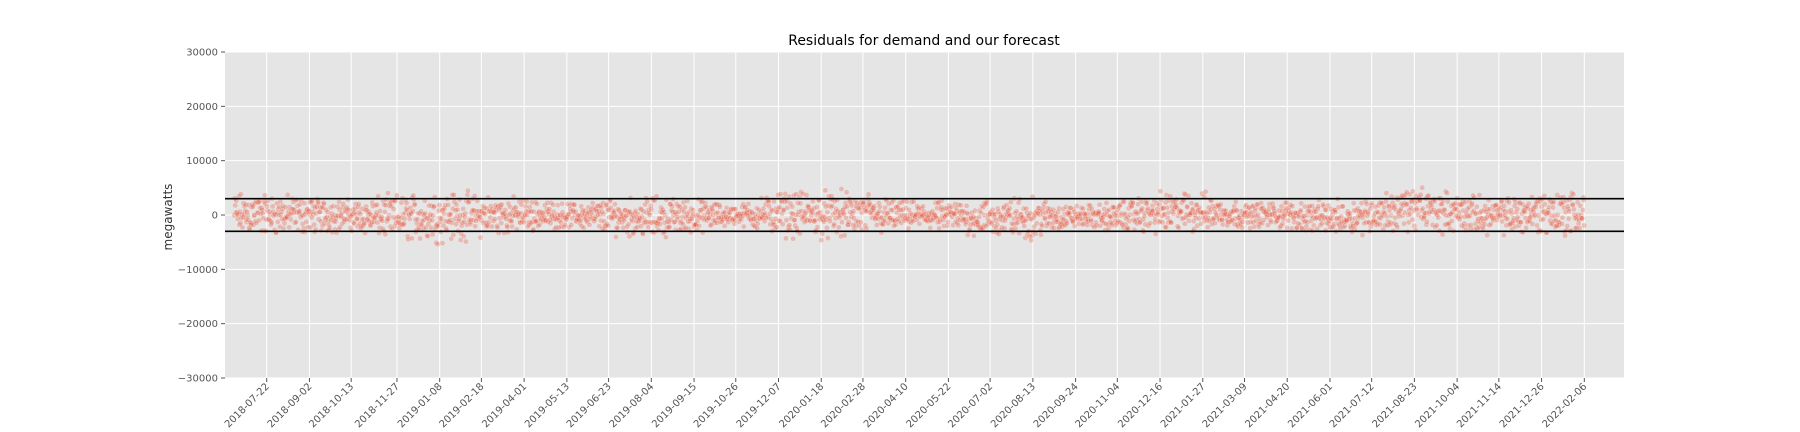 The height and width of the screenshot is (432, 1800). What do you see at coordinates (886, 405) in the screenshot?
I see `x-tick-label: 2020-04-10` at bounding box center [886, 405].